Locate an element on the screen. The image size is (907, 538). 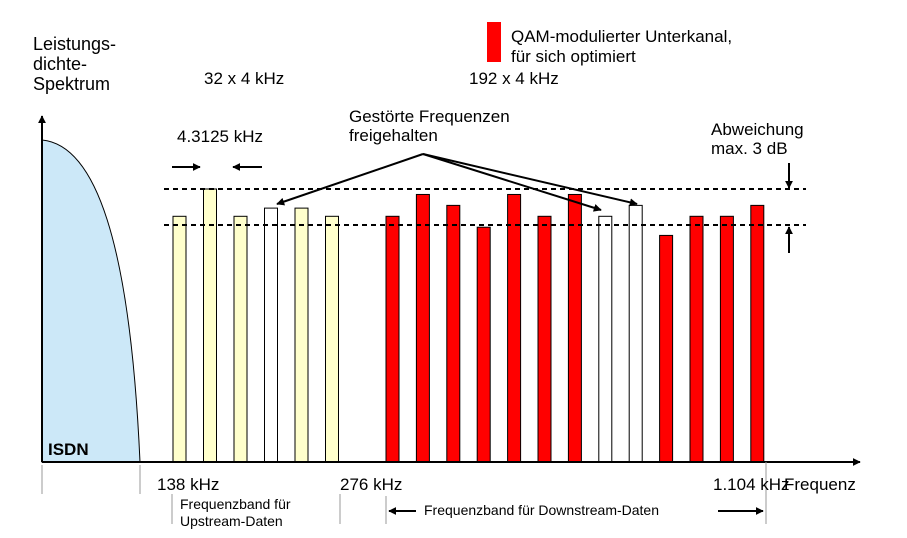
freq-138-label: 138 kHz is located at coordinates (188, 484).